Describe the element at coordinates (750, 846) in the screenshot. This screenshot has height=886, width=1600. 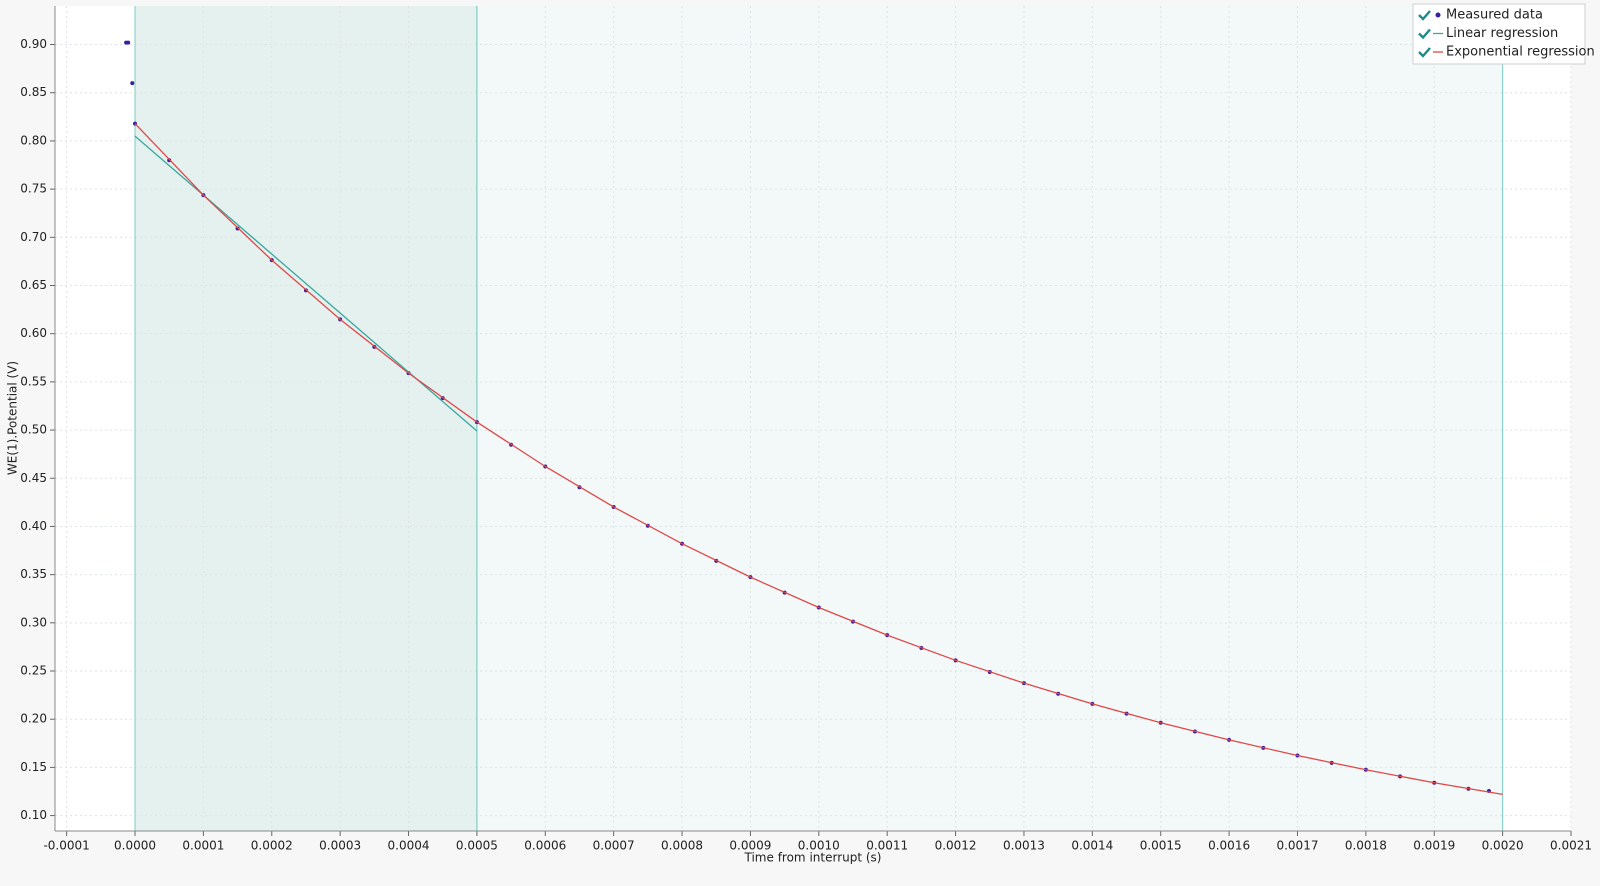
I see `x-tick-label: 0.0009` at that location.